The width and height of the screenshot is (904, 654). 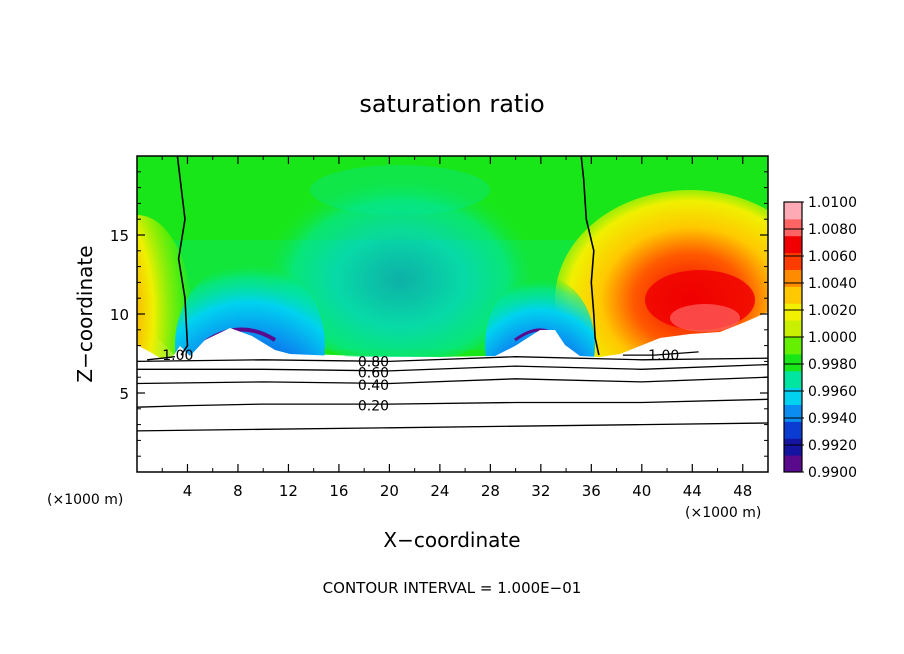 I want to click on x-tick-label-7: 32, so click(x=540, y=491).